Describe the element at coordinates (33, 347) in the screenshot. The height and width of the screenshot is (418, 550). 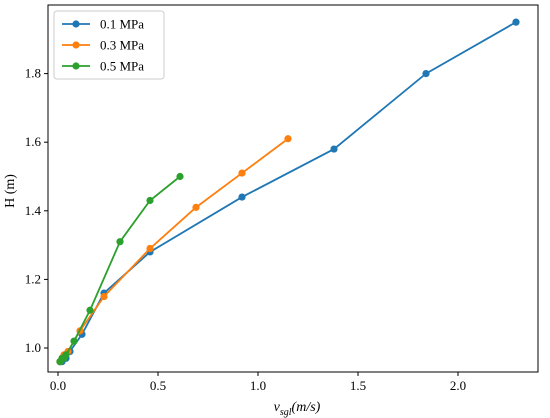
I see `y-tick-label: 1.0` at that location.